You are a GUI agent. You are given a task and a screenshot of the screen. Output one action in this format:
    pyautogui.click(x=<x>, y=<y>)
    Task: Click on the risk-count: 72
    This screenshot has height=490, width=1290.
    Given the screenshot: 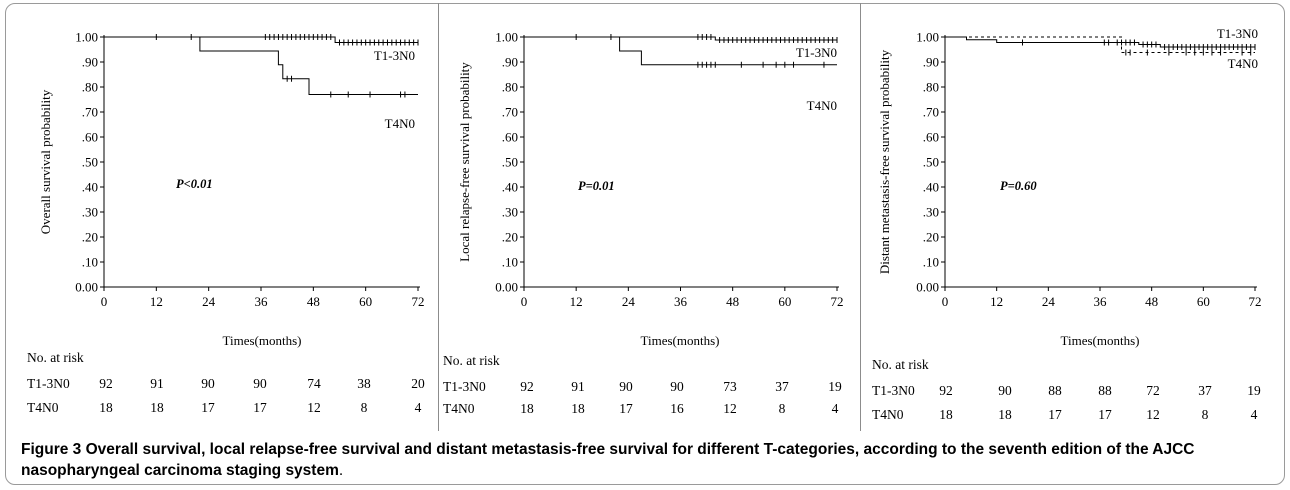 What is the action you would take?
    pyautogui.click(x=1153, y=390)
    